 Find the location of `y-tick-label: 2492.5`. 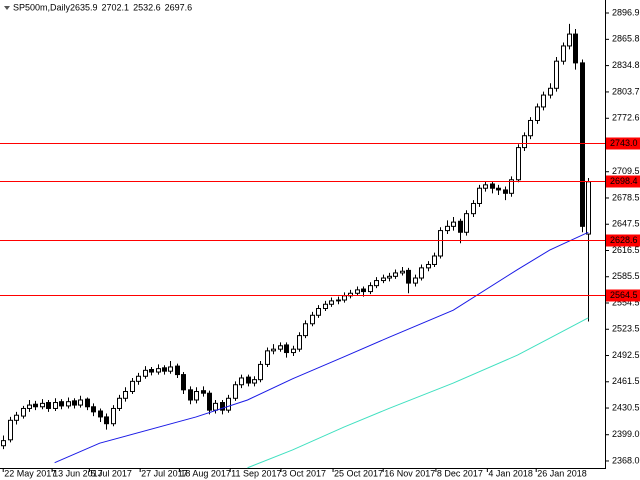

y-tick-label: 2492.5 is located at coordinates (626, 355).